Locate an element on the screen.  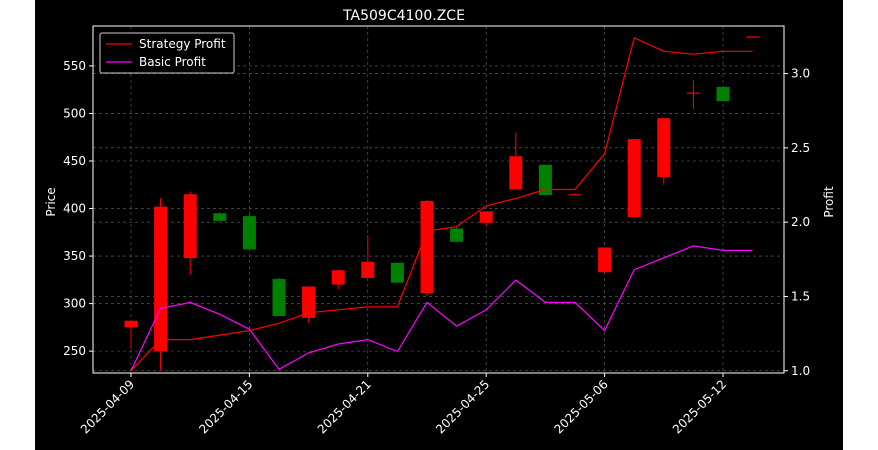
y2-tick-label: 2.5 is located at coordinates (800, 148).